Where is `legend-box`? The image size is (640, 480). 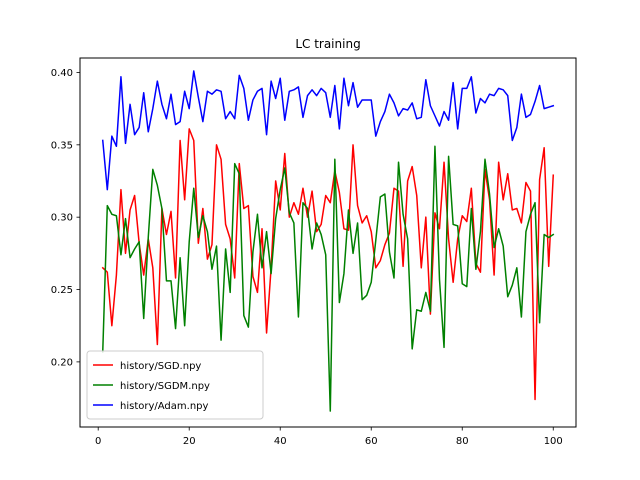 legend-box is located at coordinates (175, 385).